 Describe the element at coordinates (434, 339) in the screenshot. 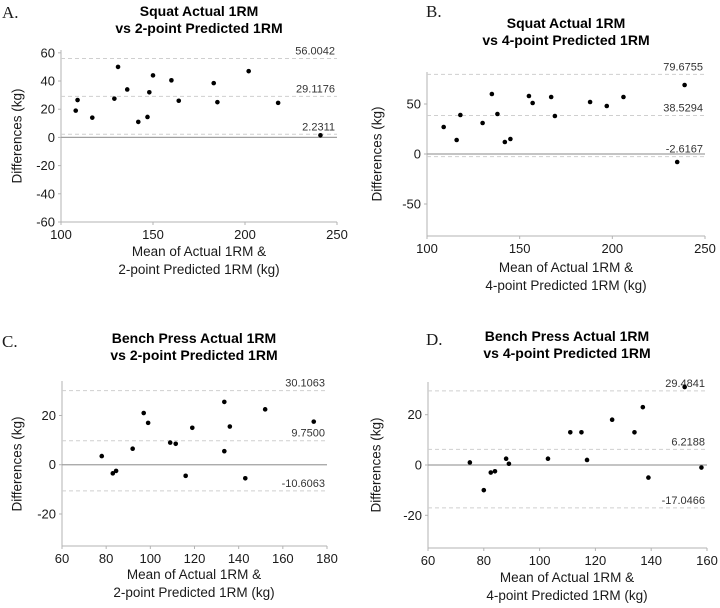

I see `panel-letter: D.` at that location.